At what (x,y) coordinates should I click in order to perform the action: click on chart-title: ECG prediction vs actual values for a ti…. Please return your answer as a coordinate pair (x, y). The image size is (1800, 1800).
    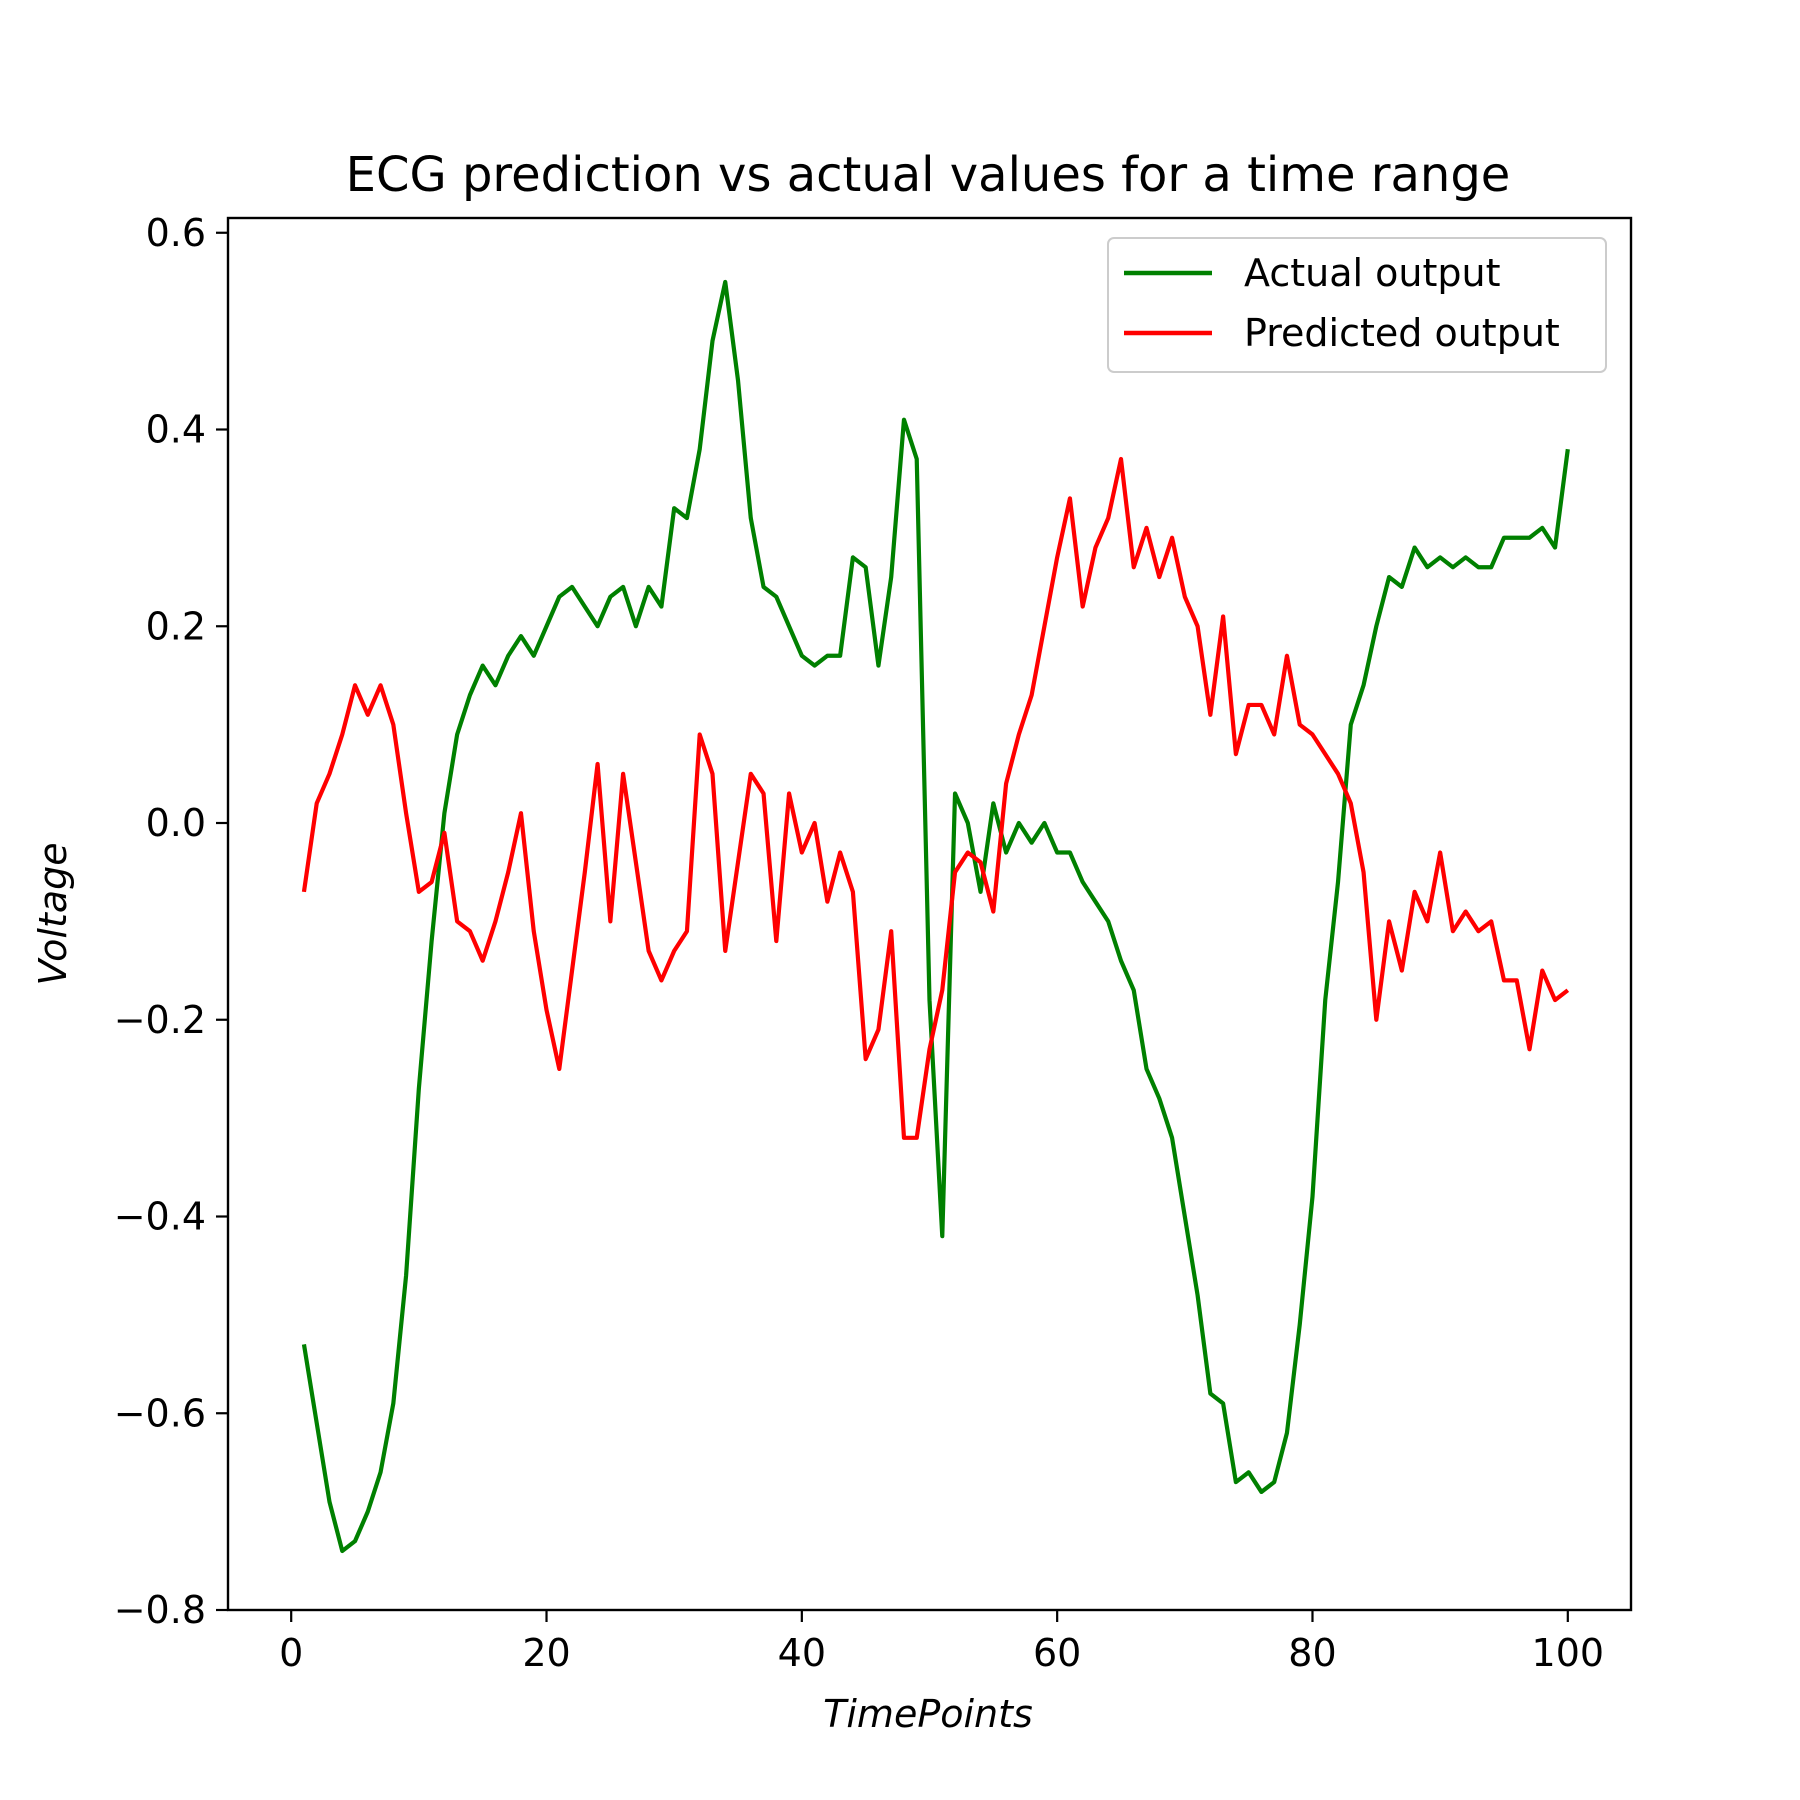
    Looking at the image, I should click on (928, 175).